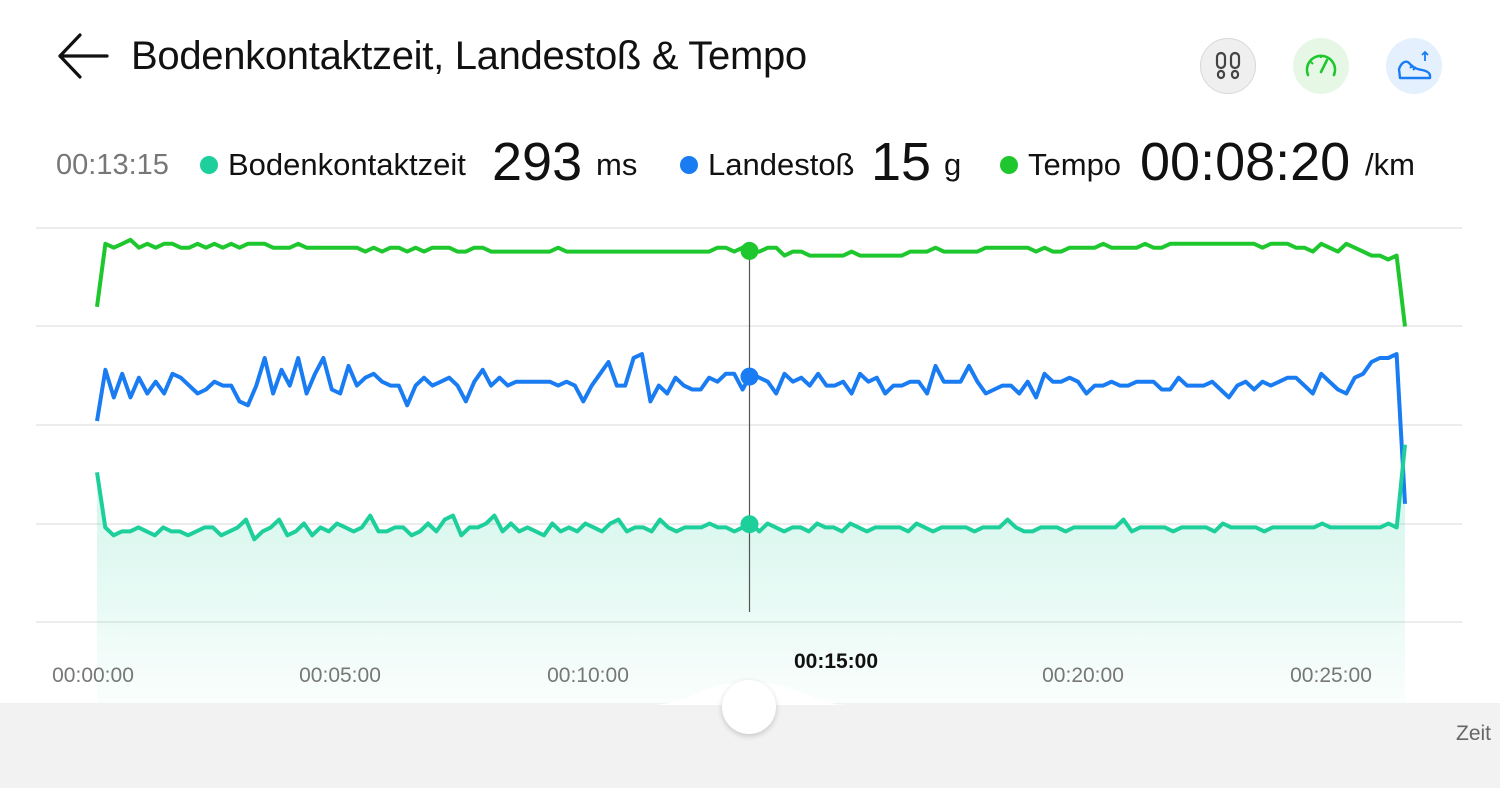 This screenshot has width=1500, height=788. I want to click on x-tick-label: 00:15:00, so click(836, 661).